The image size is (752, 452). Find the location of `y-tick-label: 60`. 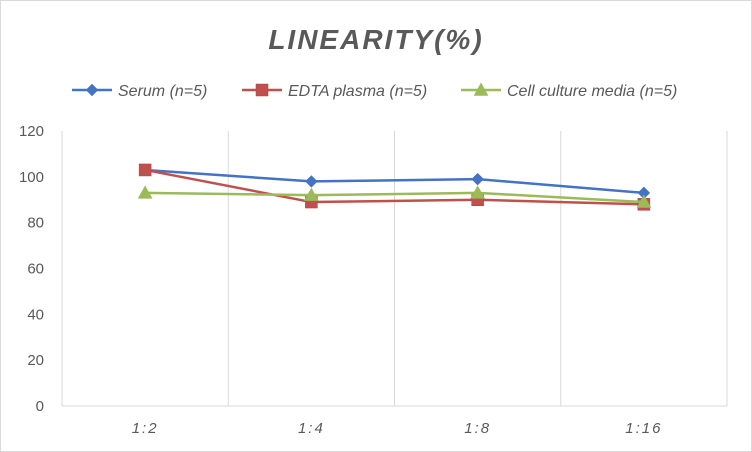

y-tick-label: 60 is located at coordinates (35, 269).